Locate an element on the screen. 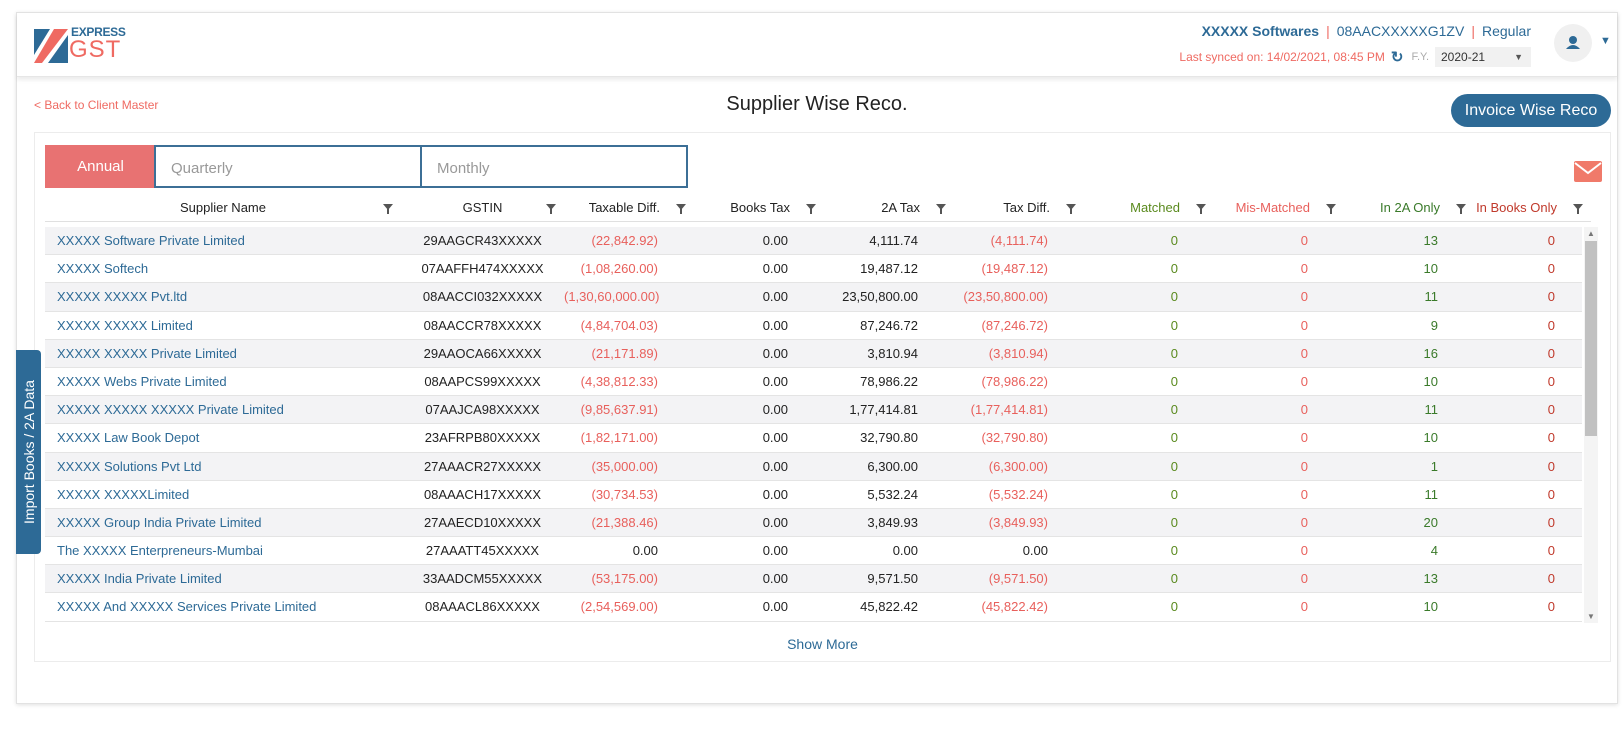 The height and width of the screenshot is (729, 1624). table-cell: (21,171.89) is located at coordinates (625, 353).